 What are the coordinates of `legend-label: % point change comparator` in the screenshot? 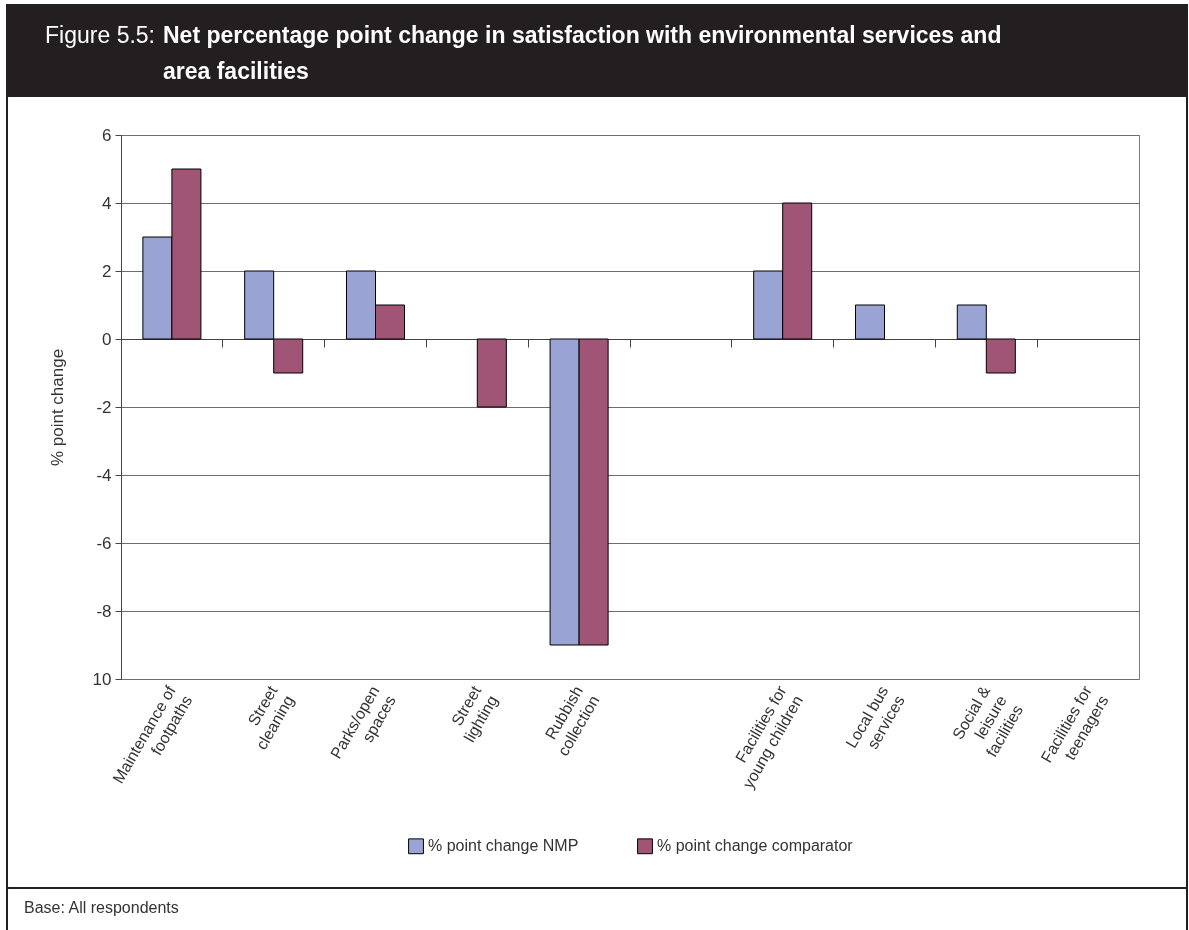 It's located at (755, 846).